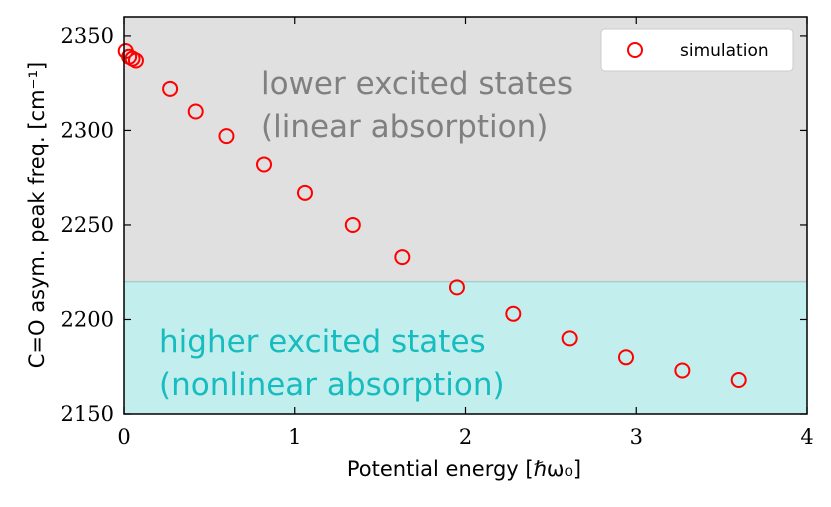 This screenshot has height=507, width=831. Describe the element at coordinates (404, 127) in the screenshot. I see `region-lower-label-line2: (linear absorption)` at that location.